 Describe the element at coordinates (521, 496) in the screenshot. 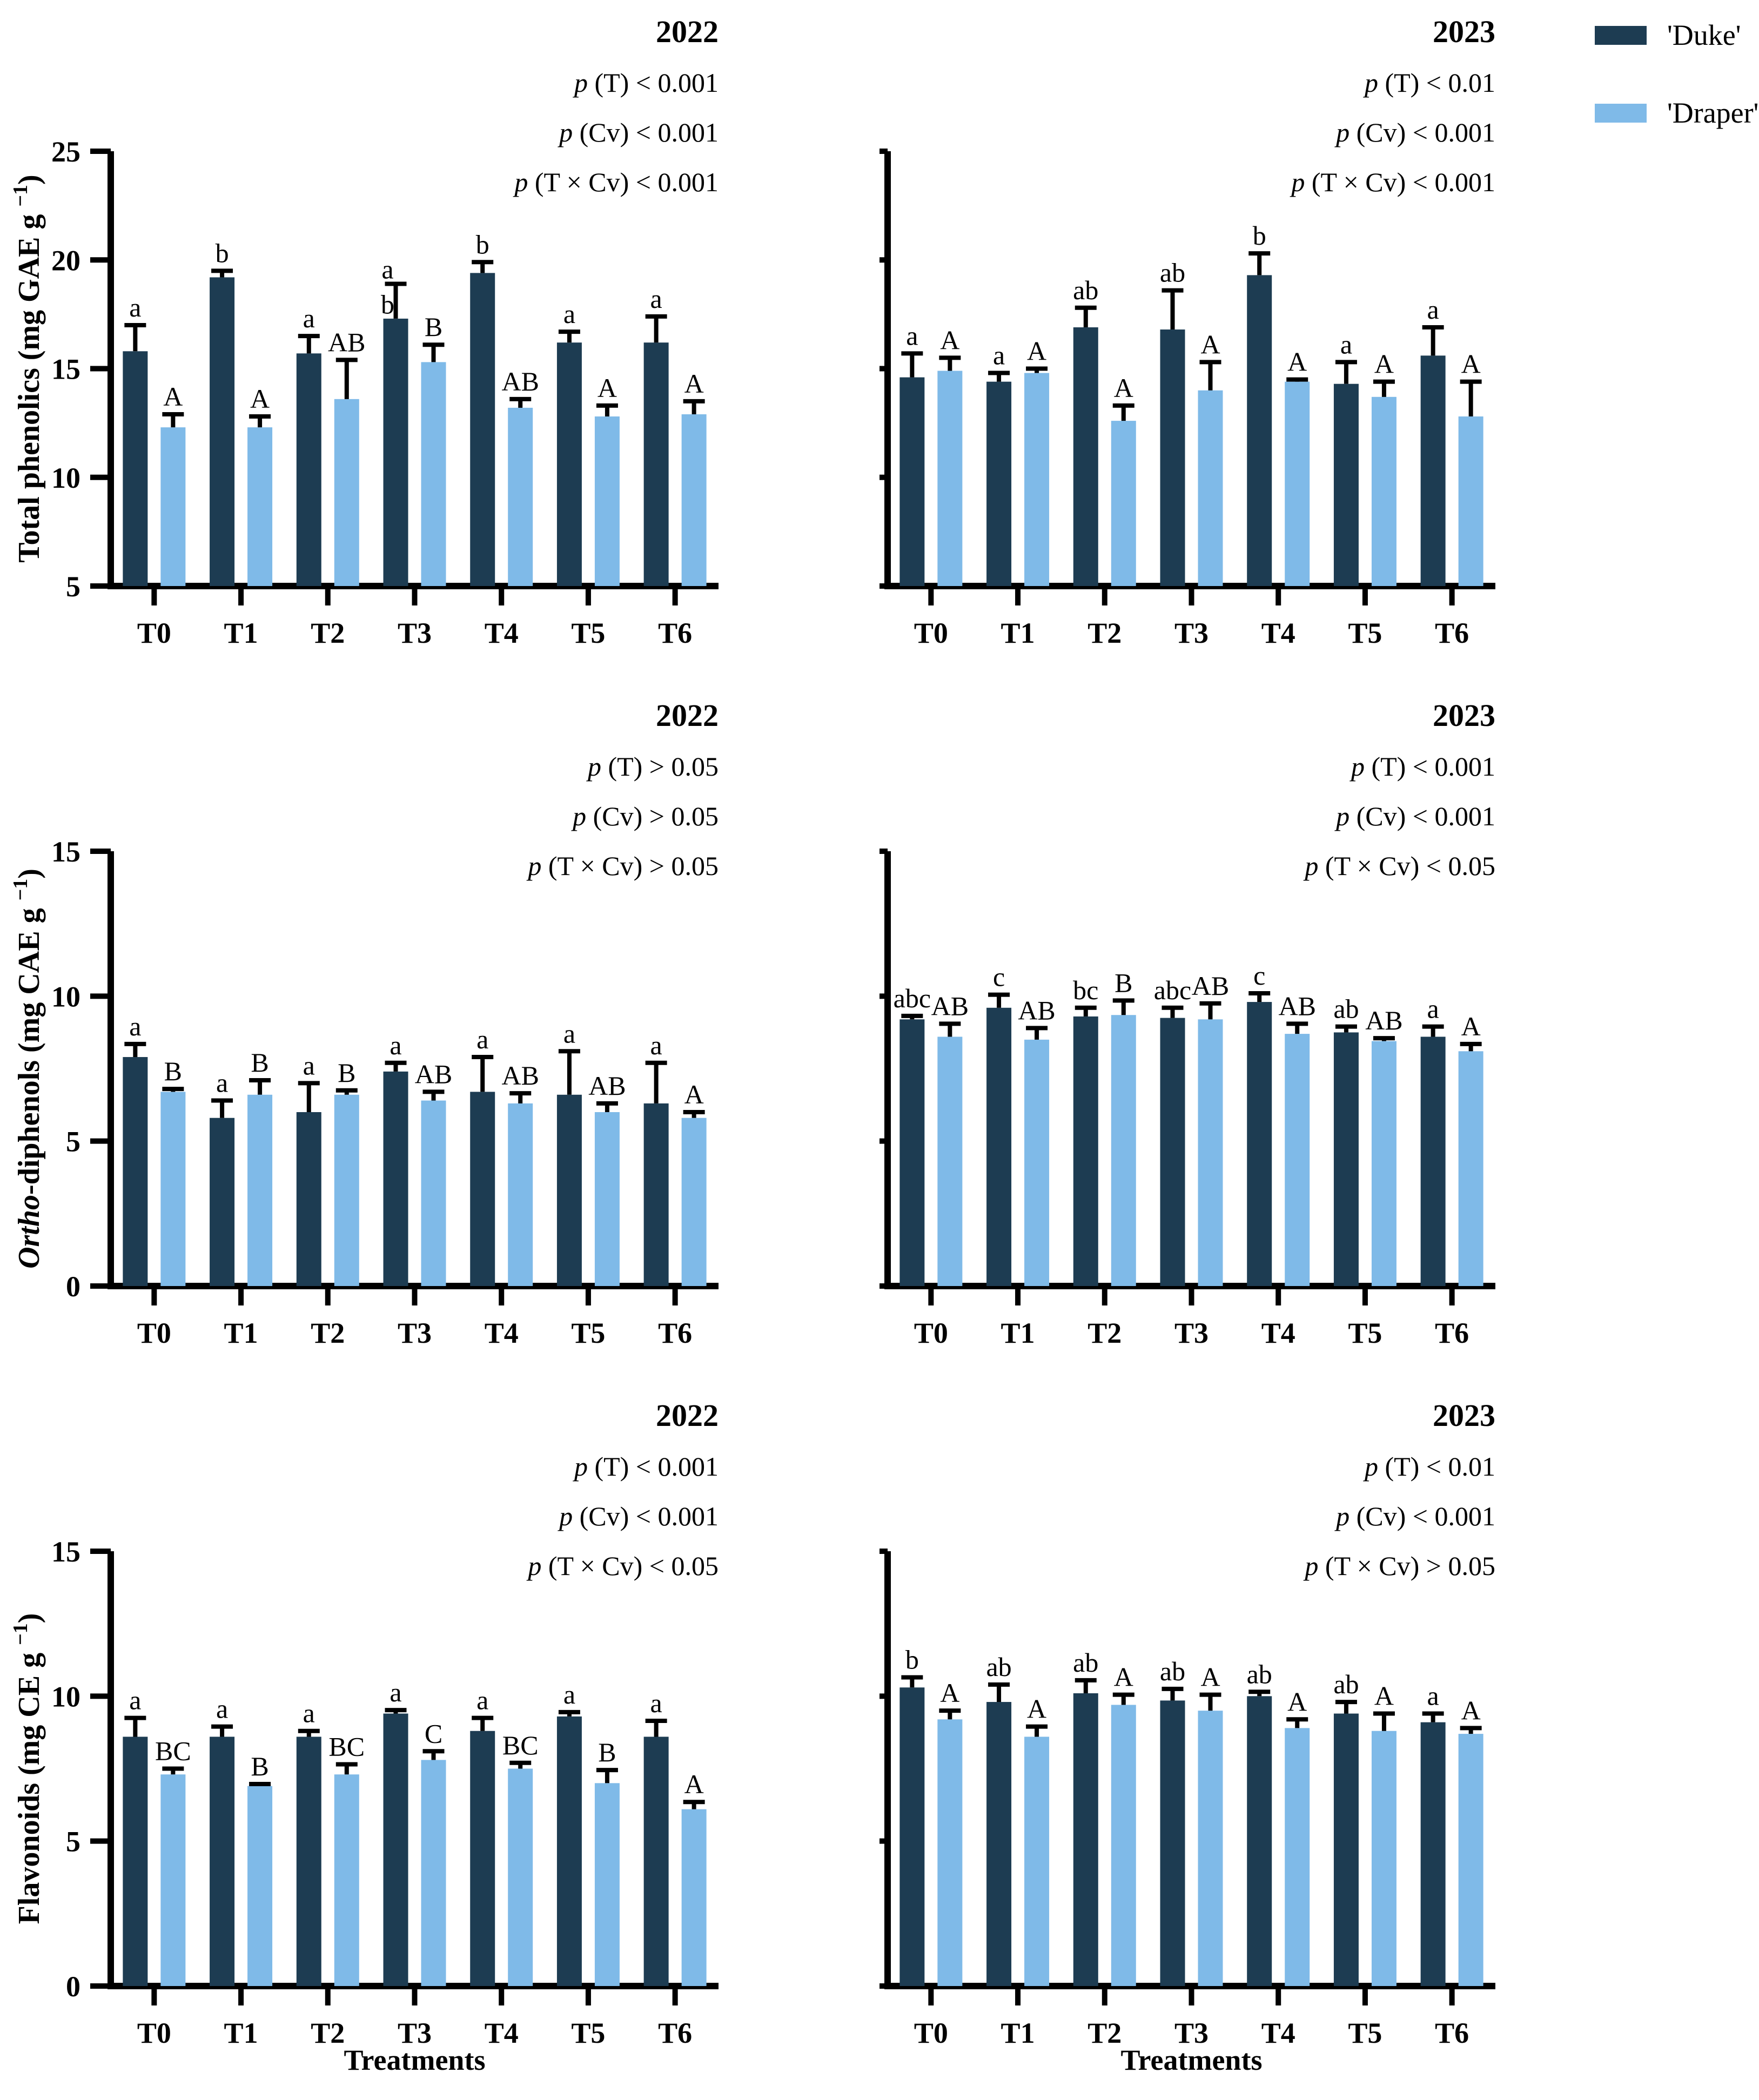

I see `bar-draper-t4` at that location.